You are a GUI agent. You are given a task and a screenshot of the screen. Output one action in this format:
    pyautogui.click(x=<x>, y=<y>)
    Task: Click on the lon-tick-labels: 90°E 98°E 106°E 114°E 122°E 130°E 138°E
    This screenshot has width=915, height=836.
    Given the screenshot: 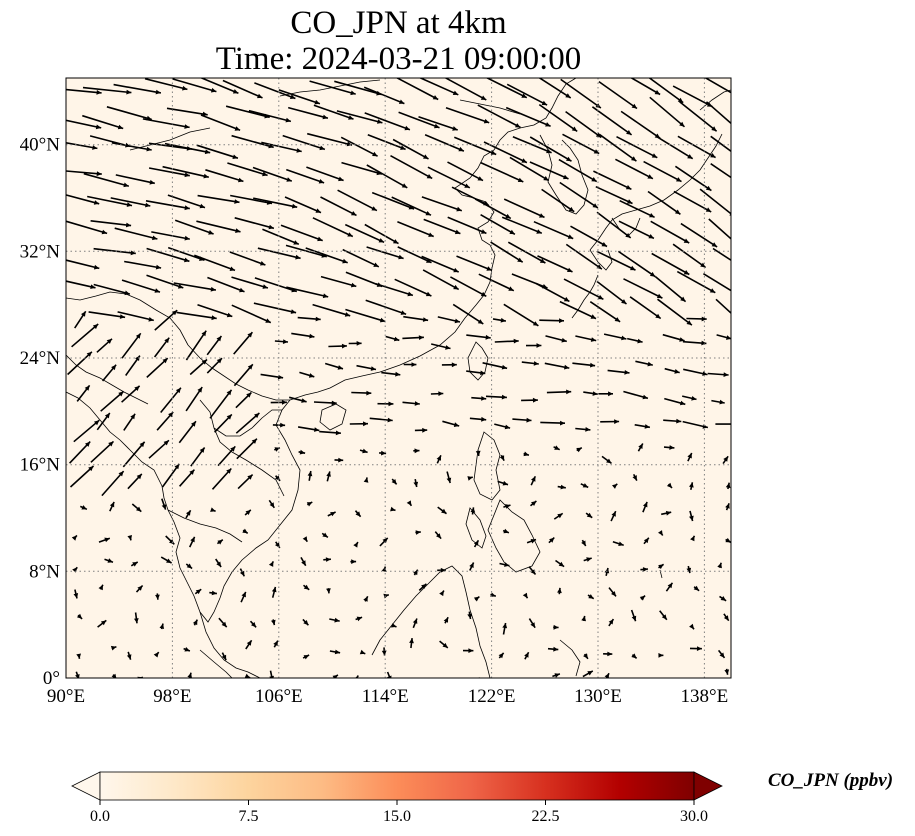 What is the action you would take?
    pyautogui.click(x=387, y=696)
    